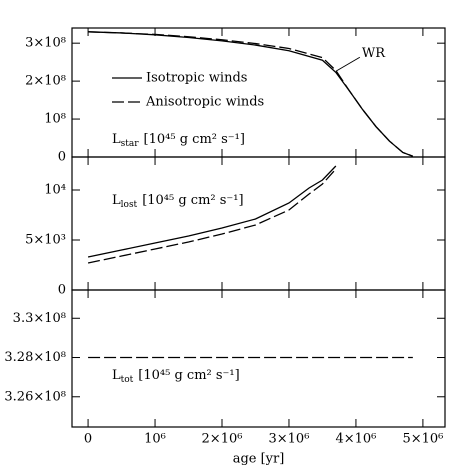 This screenshot has width=474, height=474. I want to click on x-axis-label: age [yr], so click(259, 459).